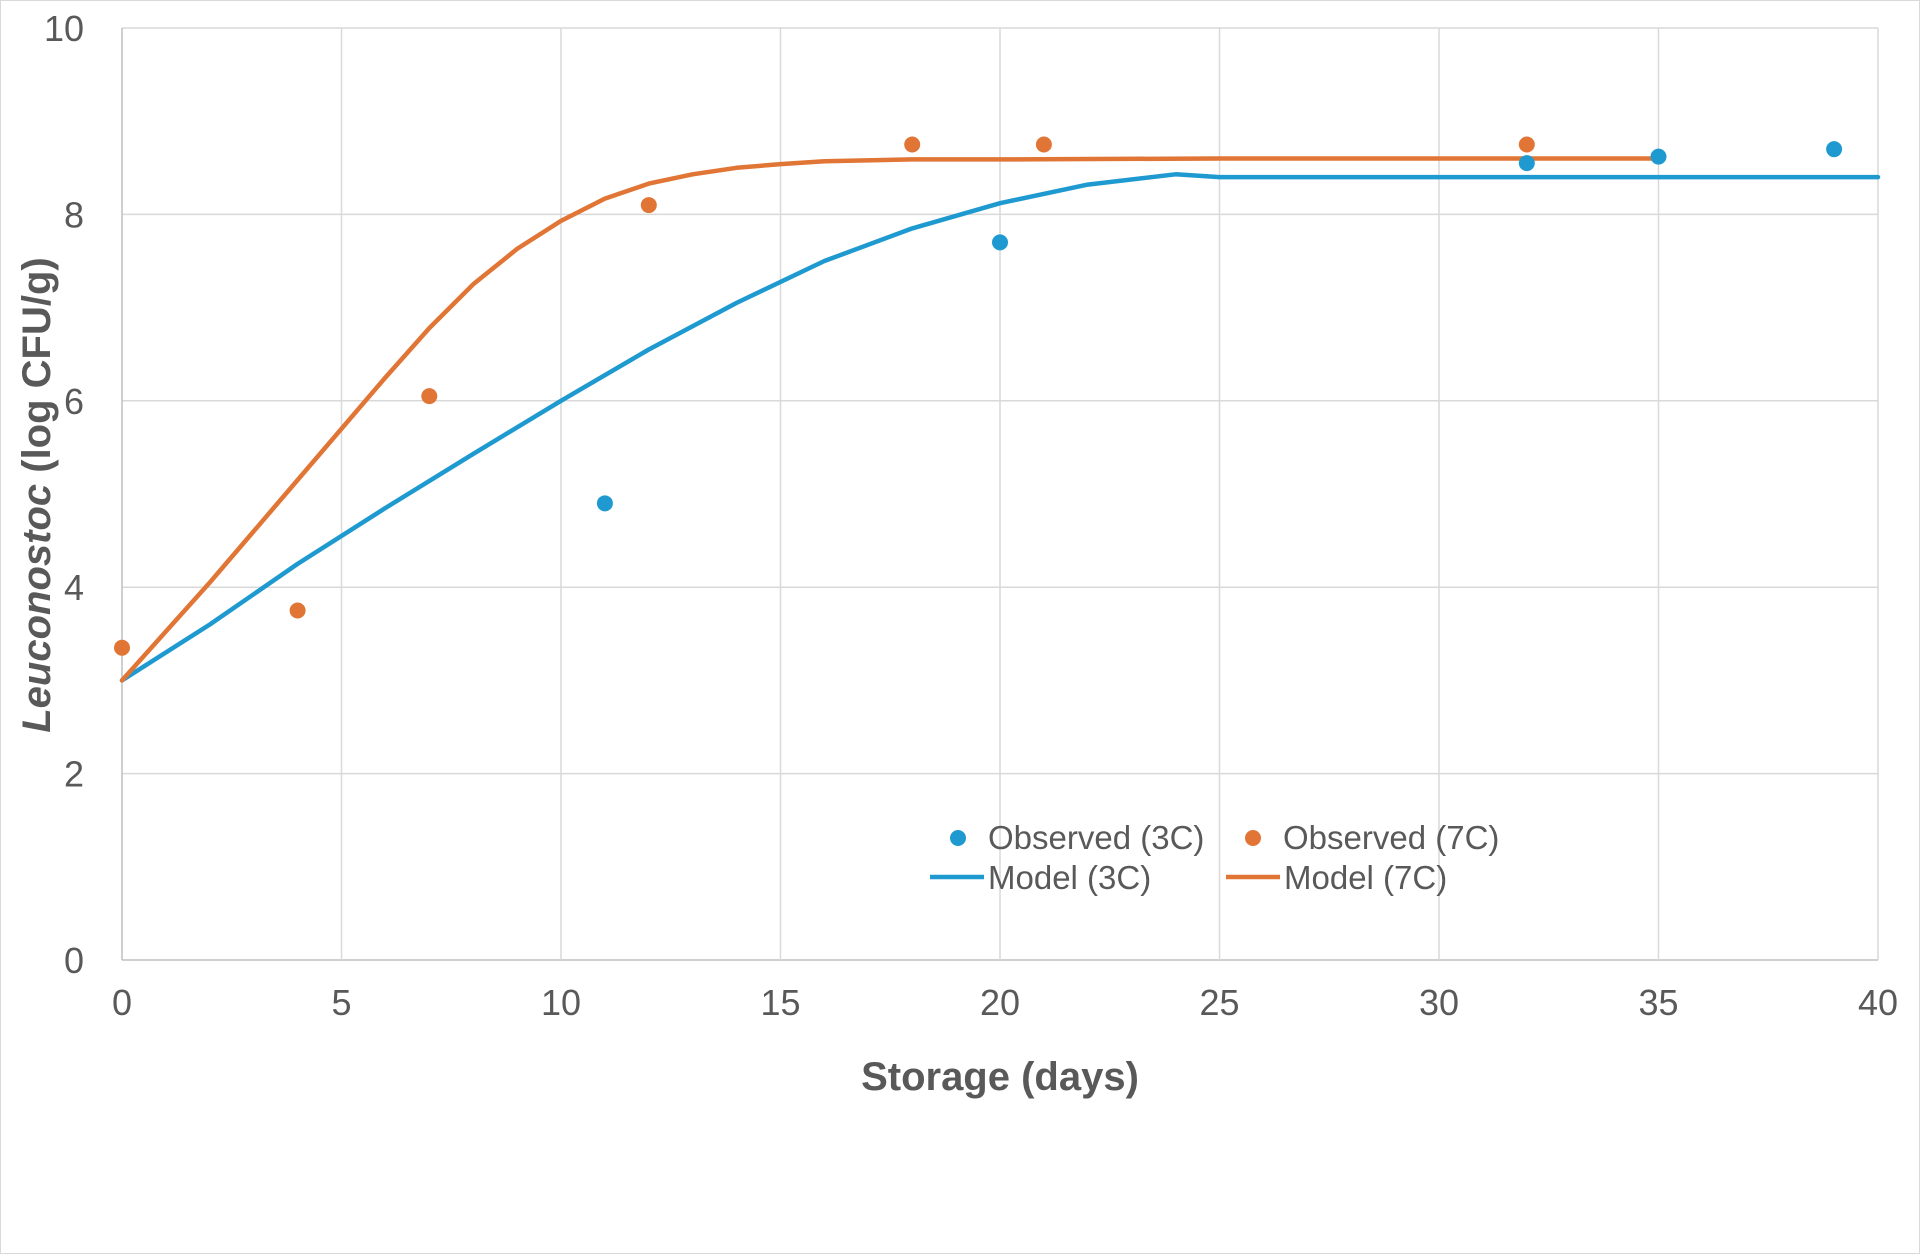 This screenshot has width=1920, height=1254. I want to click on y-axis-ticks: 0 2 4 6 8 10, so click(64, 494).